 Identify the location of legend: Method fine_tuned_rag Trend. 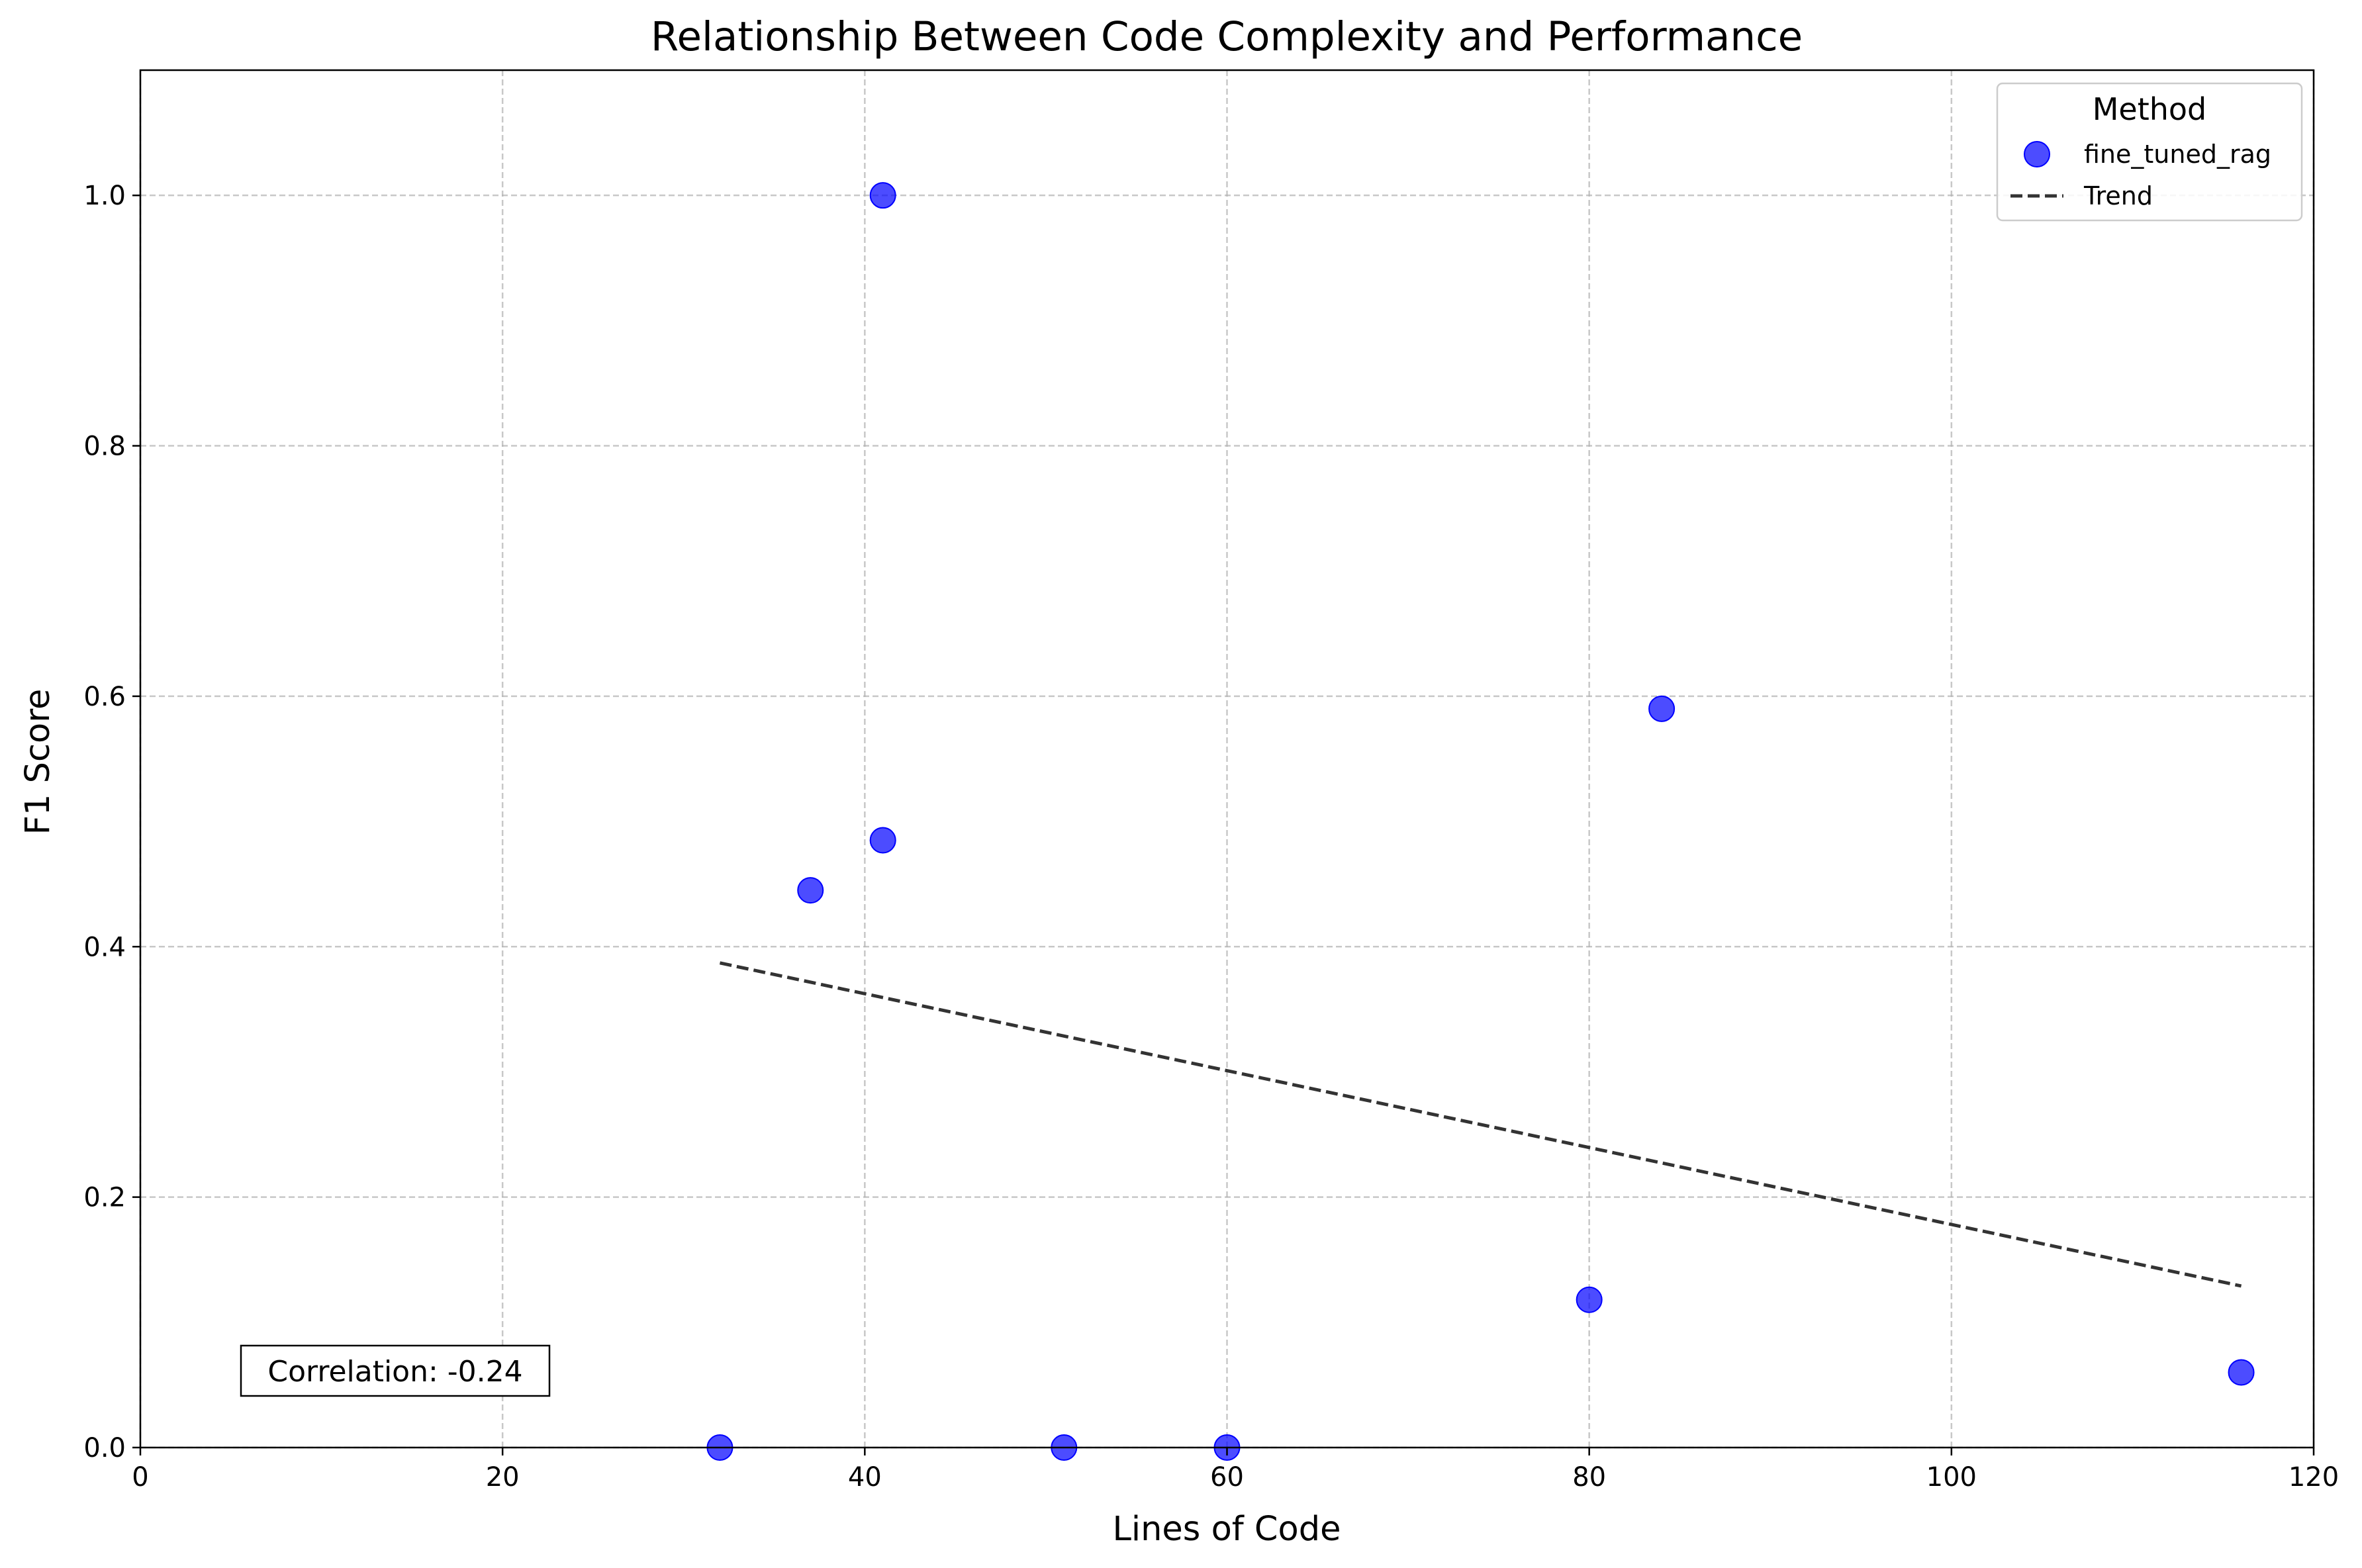
(2149, 152).